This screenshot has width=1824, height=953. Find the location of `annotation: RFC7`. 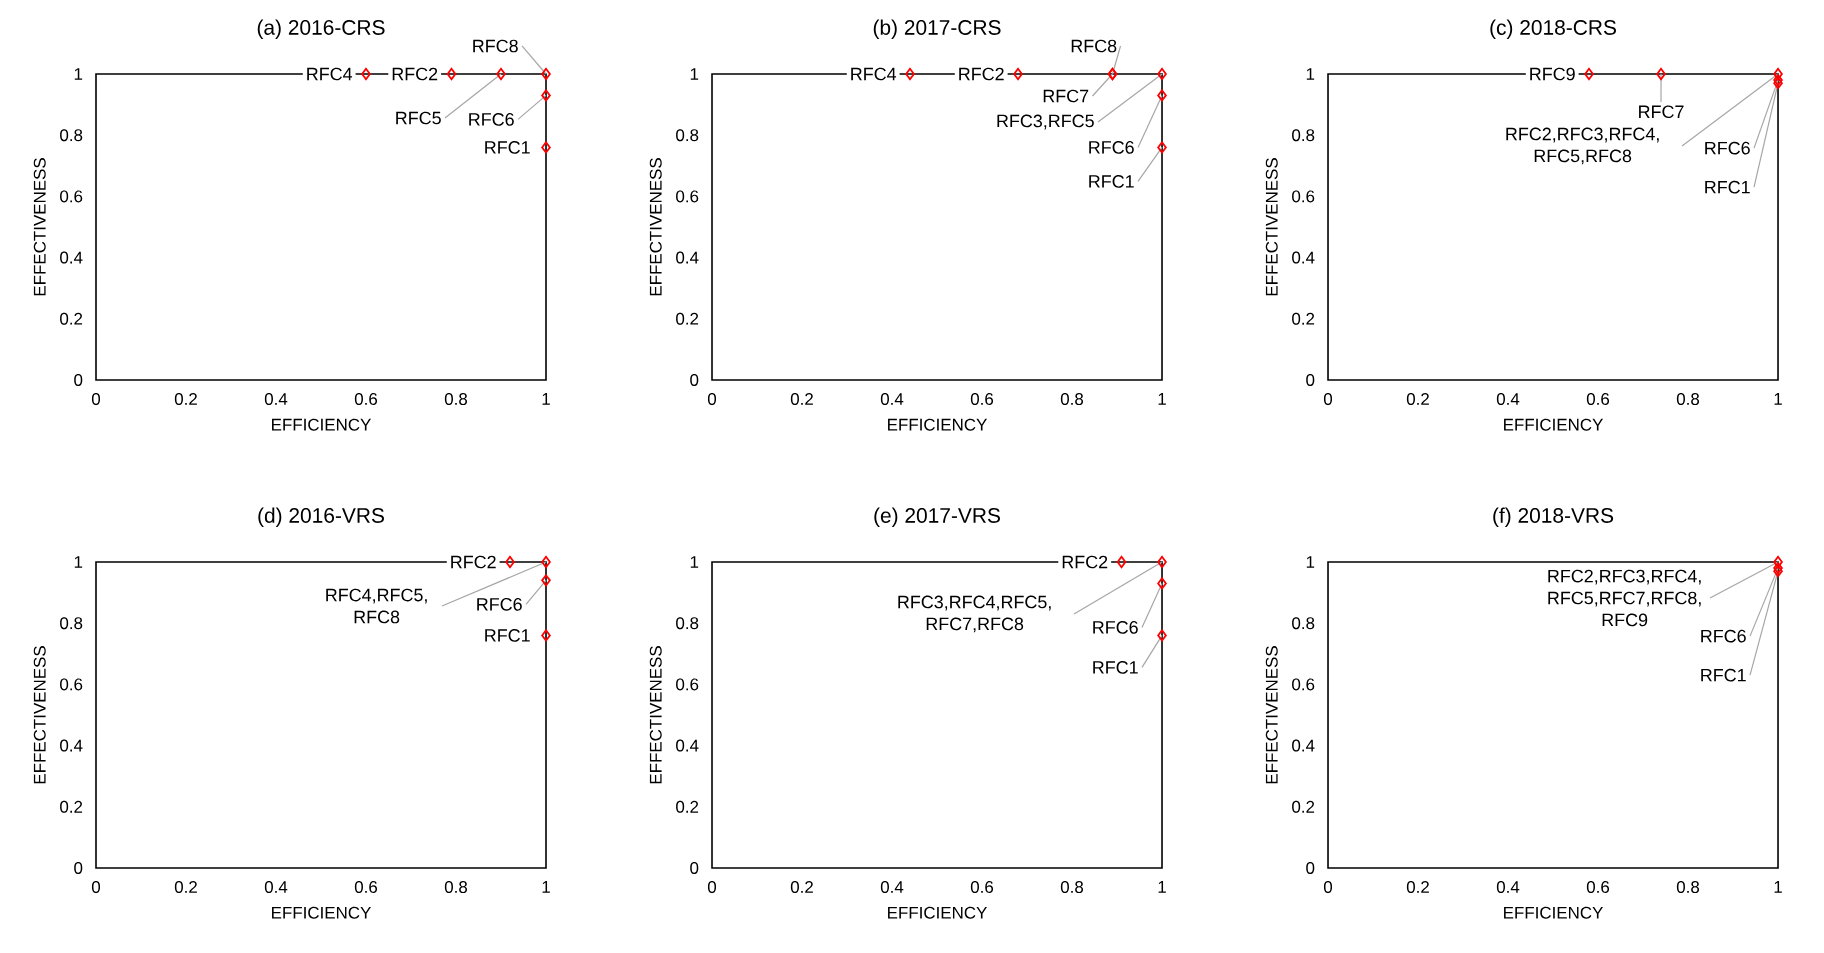

annotation: RFC7 is located at coordinates (1661, 112).